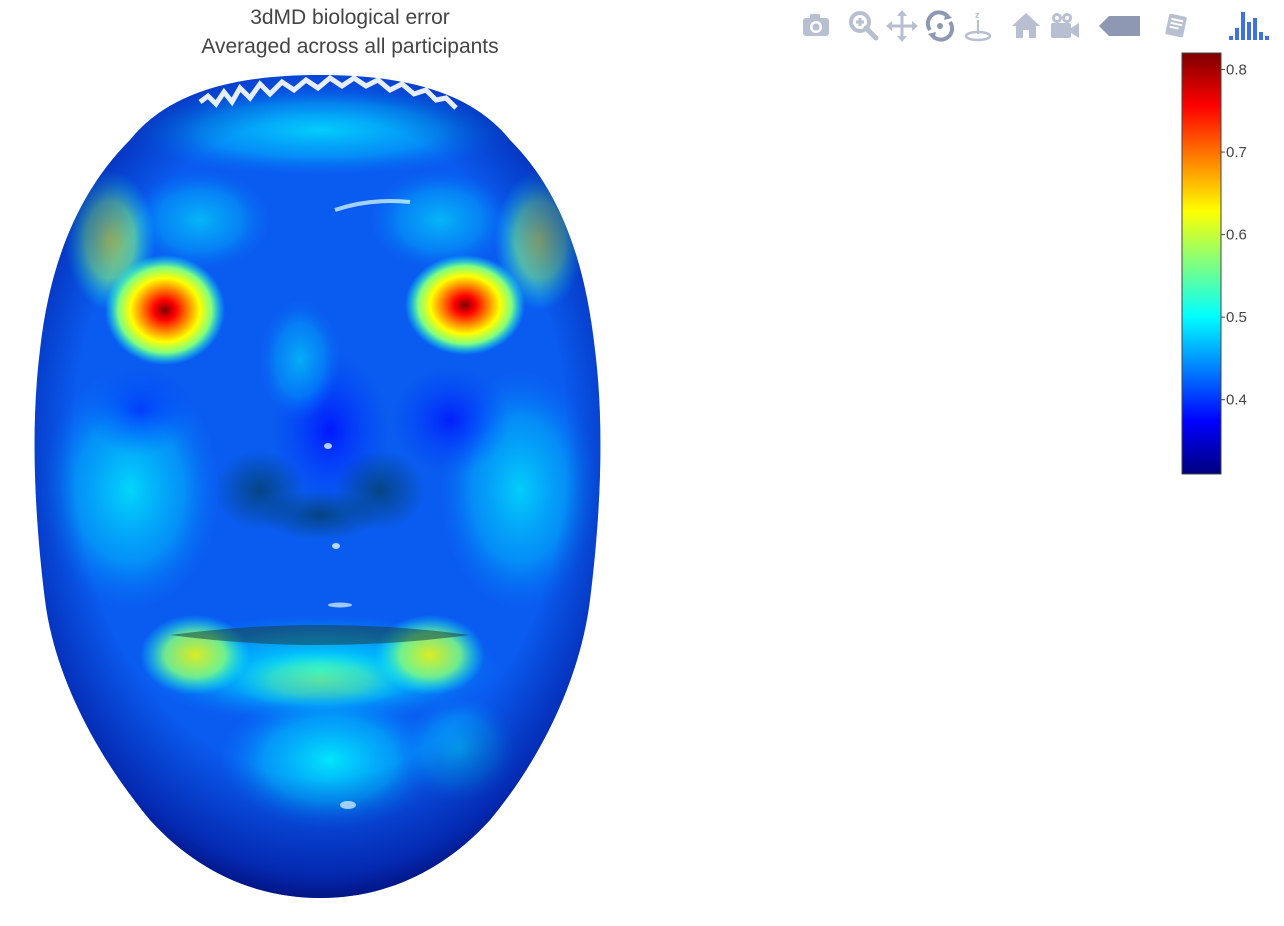 Image resolution: width=1284 pixels, height=926 pixels. I want to click on chart-title-line-2: Averaged across all participants, so click(350, 46).